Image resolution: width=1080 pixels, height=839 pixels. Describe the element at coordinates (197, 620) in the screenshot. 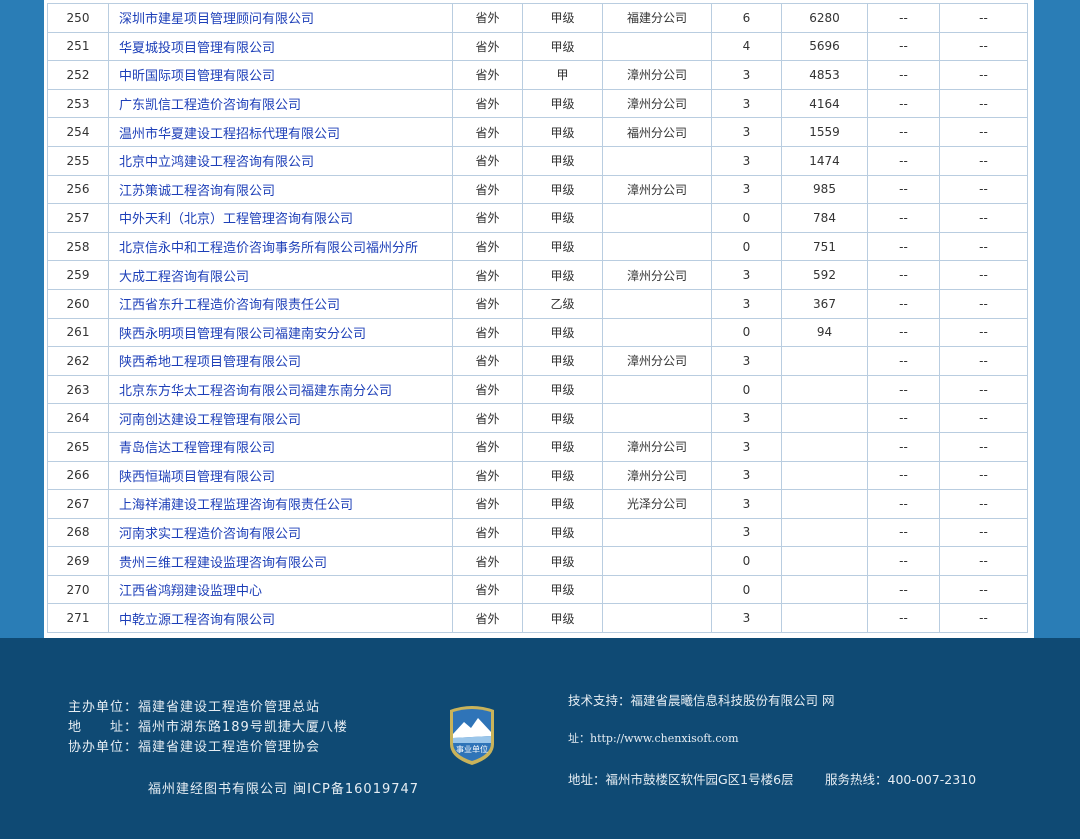

I see `company-link: 中乾立源工程咨询有限公司` at that location.